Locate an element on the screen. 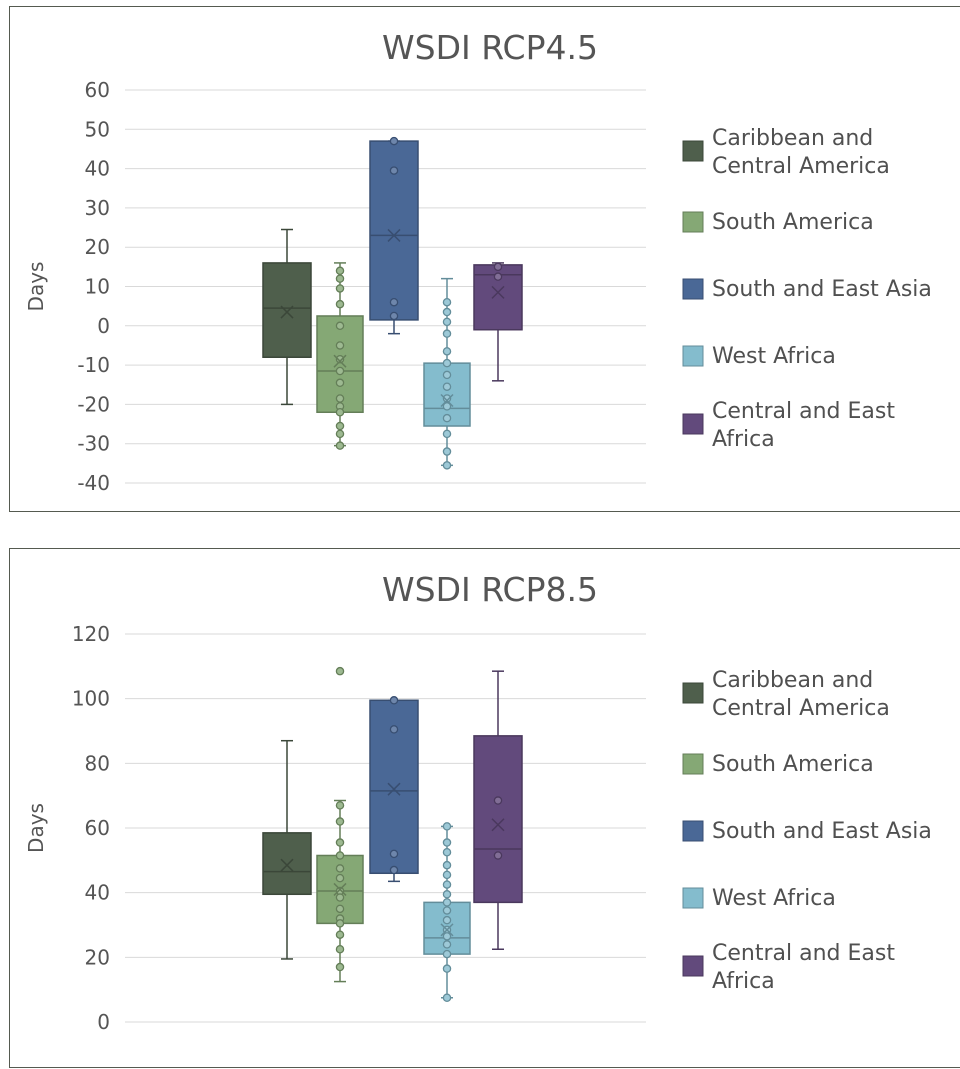  y-tick-label: -20 is located at coordinates (93, 404).